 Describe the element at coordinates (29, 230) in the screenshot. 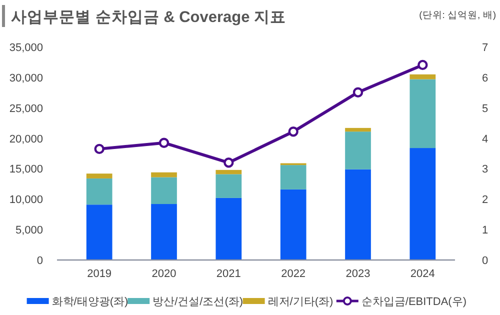

I see `y-tick-label: 5,000` at that location.